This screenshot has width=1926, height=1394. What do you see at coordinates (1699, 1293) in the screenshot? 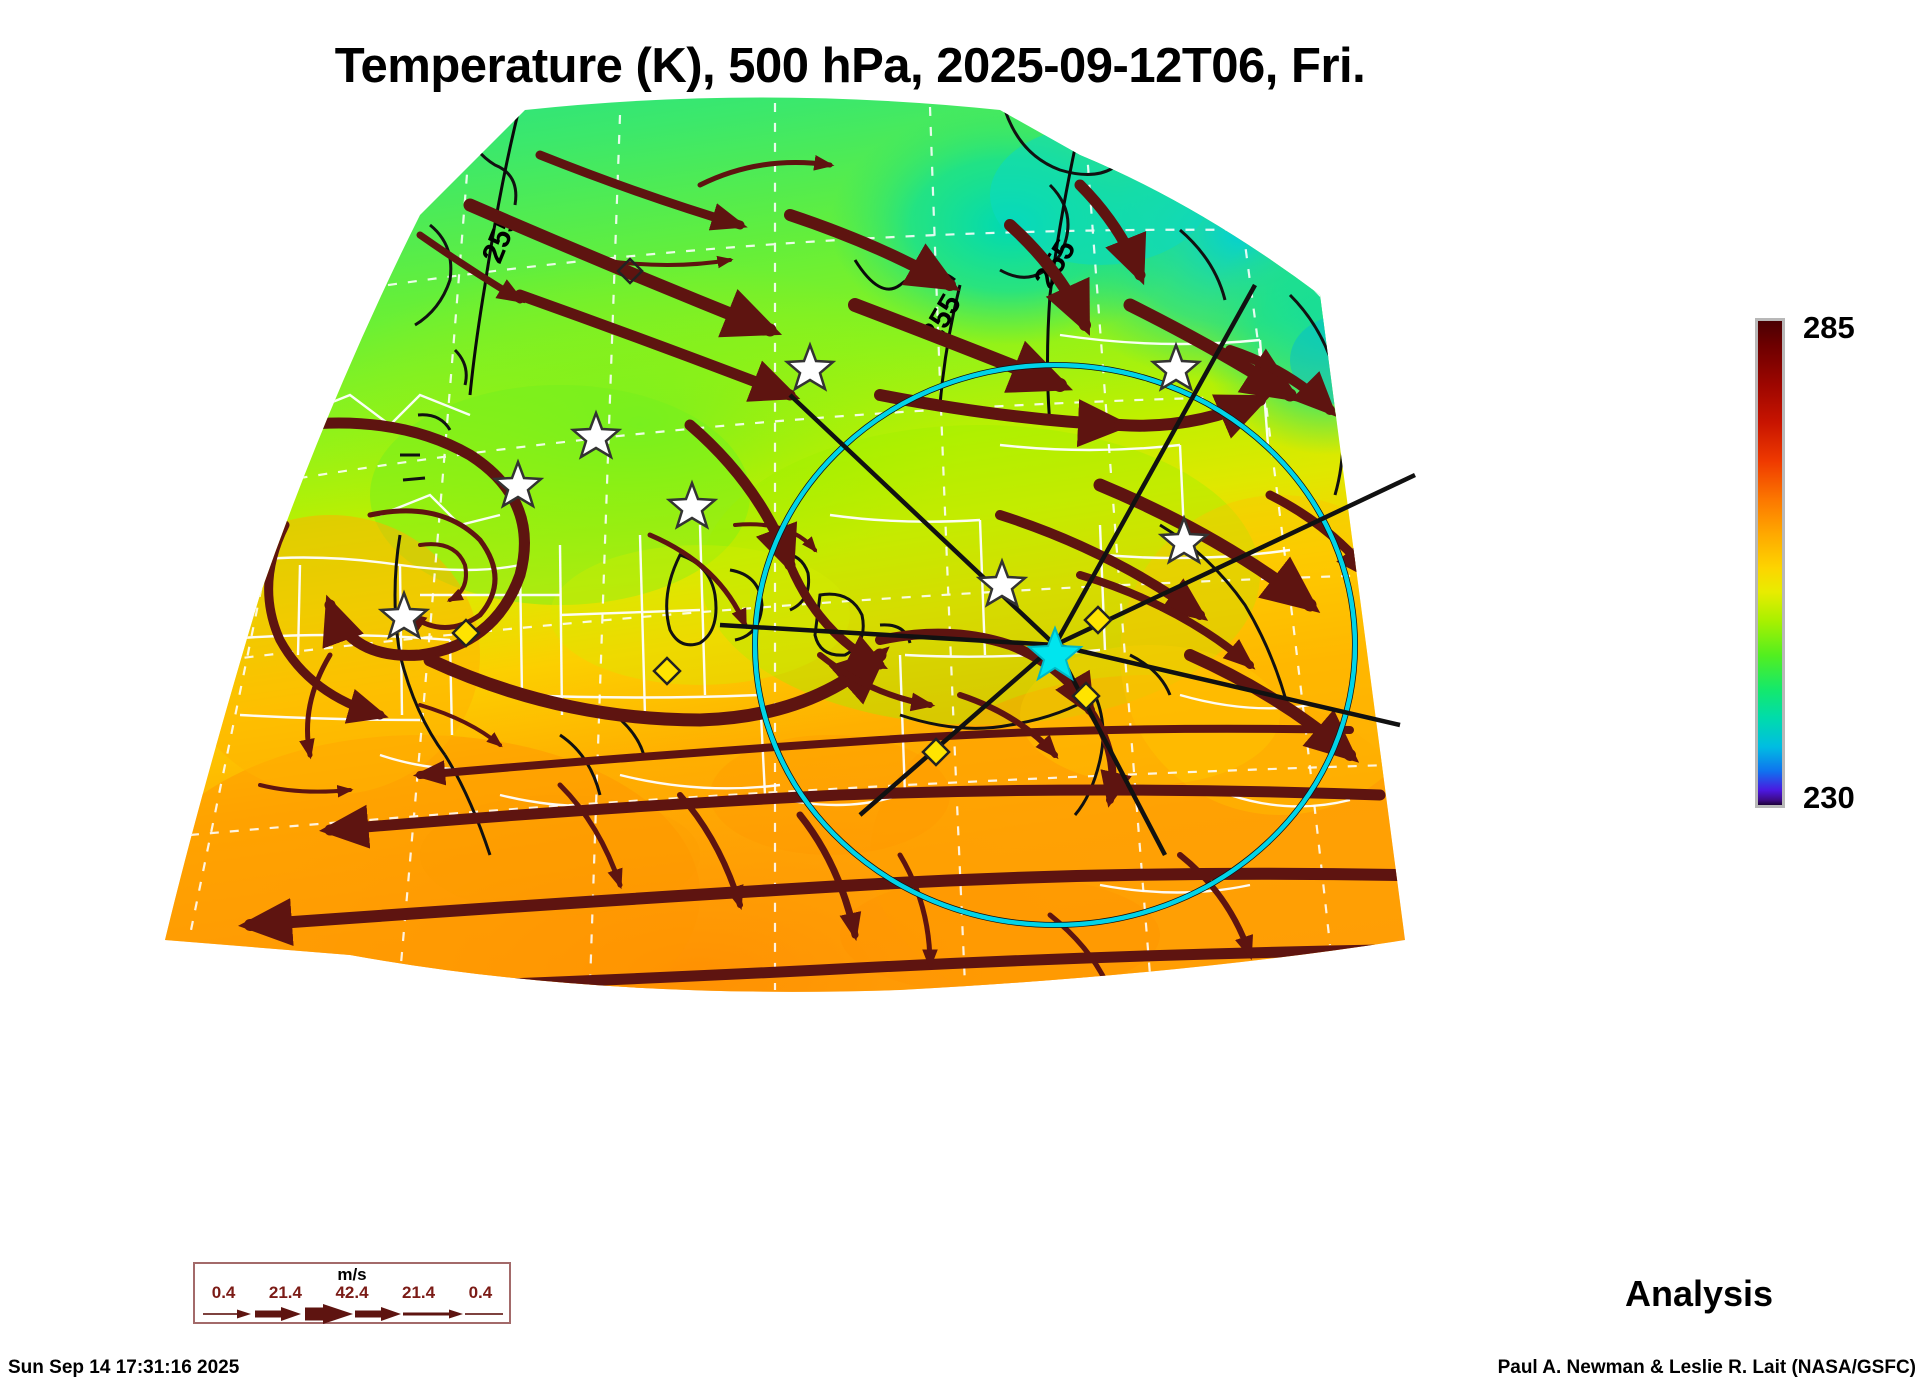
I see `analysis-label: Analysis` at bounding box center [1699, 1293].